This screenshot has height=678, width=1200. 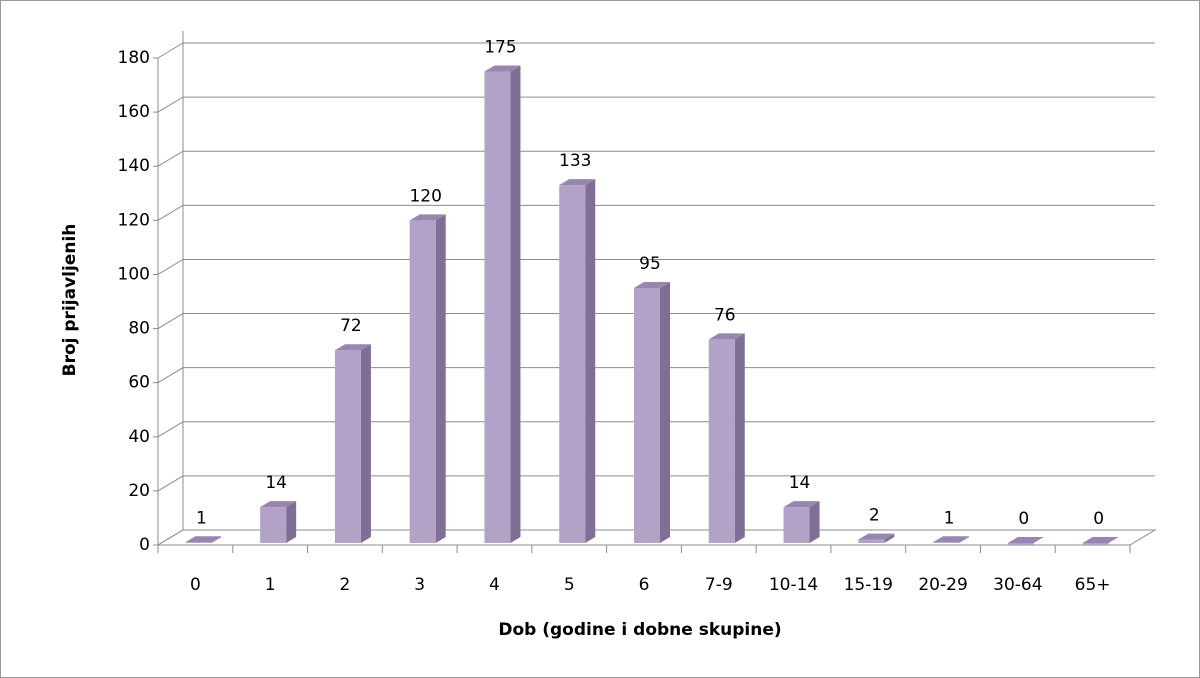 What do you see at coordinates (419, 585) in the screenshot?
I see `x-tick-label: 3` at bounding box center [419, 585].